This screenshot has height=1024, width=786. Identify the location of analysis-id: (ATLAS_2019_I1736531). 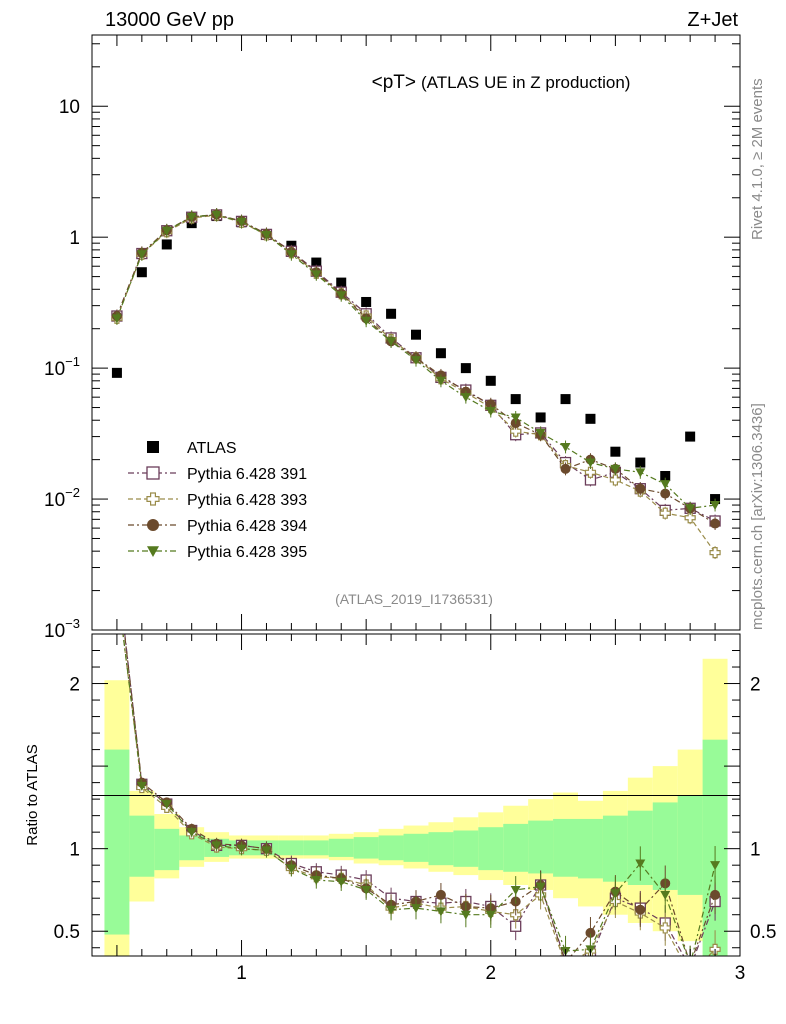
(414, 599).